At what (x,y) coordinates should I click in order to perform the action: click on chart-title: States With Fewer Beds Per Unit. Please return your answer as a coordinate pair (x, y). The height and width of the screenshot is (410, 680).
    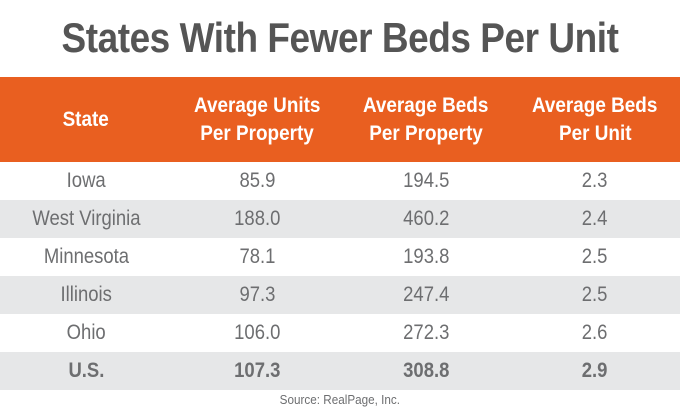
    Looking at the image, I should click on (340, 37).